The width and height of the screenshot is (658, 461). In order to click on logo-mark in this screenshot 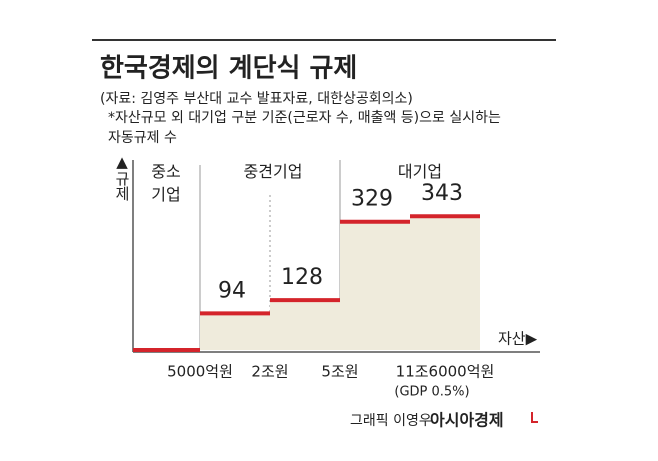, I will do `click(534, 417)`.